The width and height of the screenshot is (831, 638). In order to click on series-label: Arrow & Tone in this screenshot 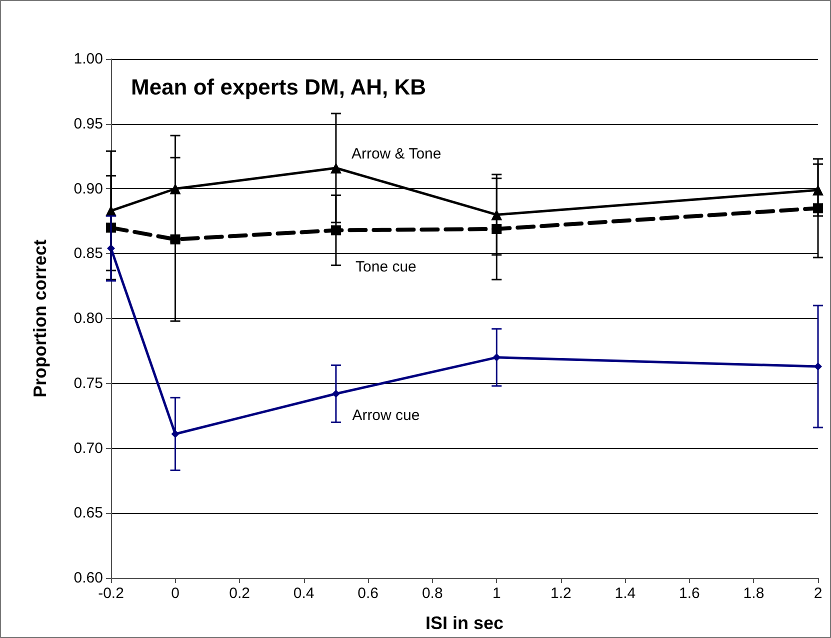, I will do `click(396, 153)`.